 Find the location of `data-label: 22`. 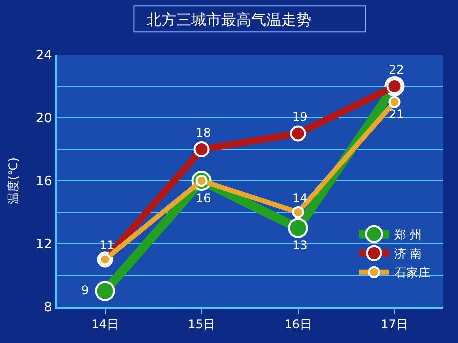

data-label: 22 is located at coordinates (394, 69).